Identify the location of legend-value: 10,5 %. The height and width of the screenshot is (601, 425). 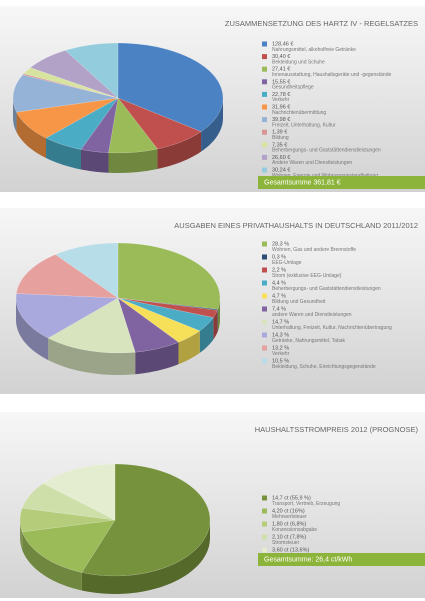
(280, 361).